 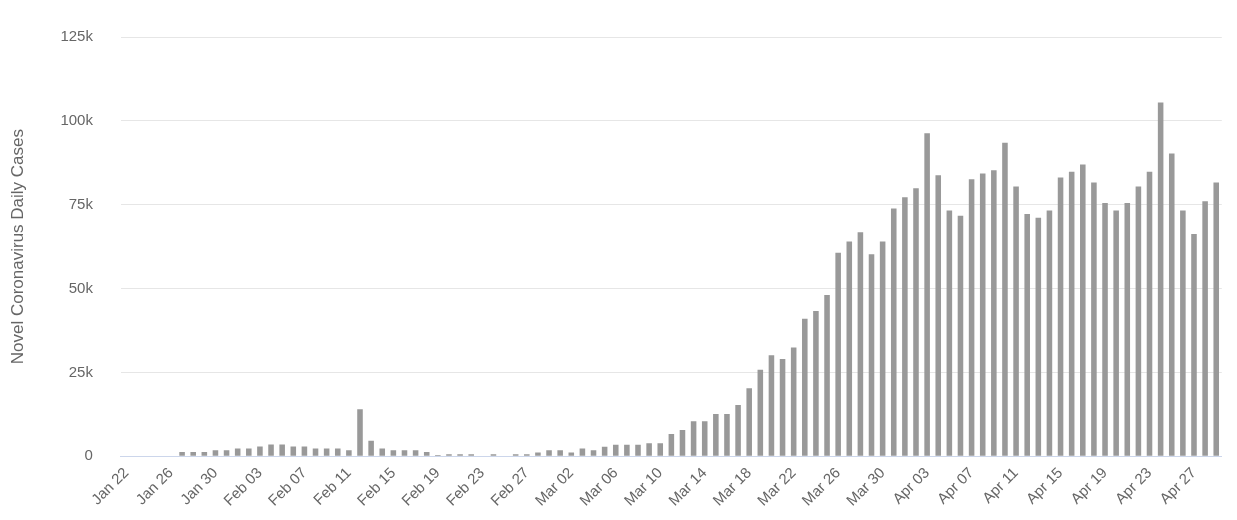 I want to click on y-tick-label: 75k, so click(x=81, y=203).